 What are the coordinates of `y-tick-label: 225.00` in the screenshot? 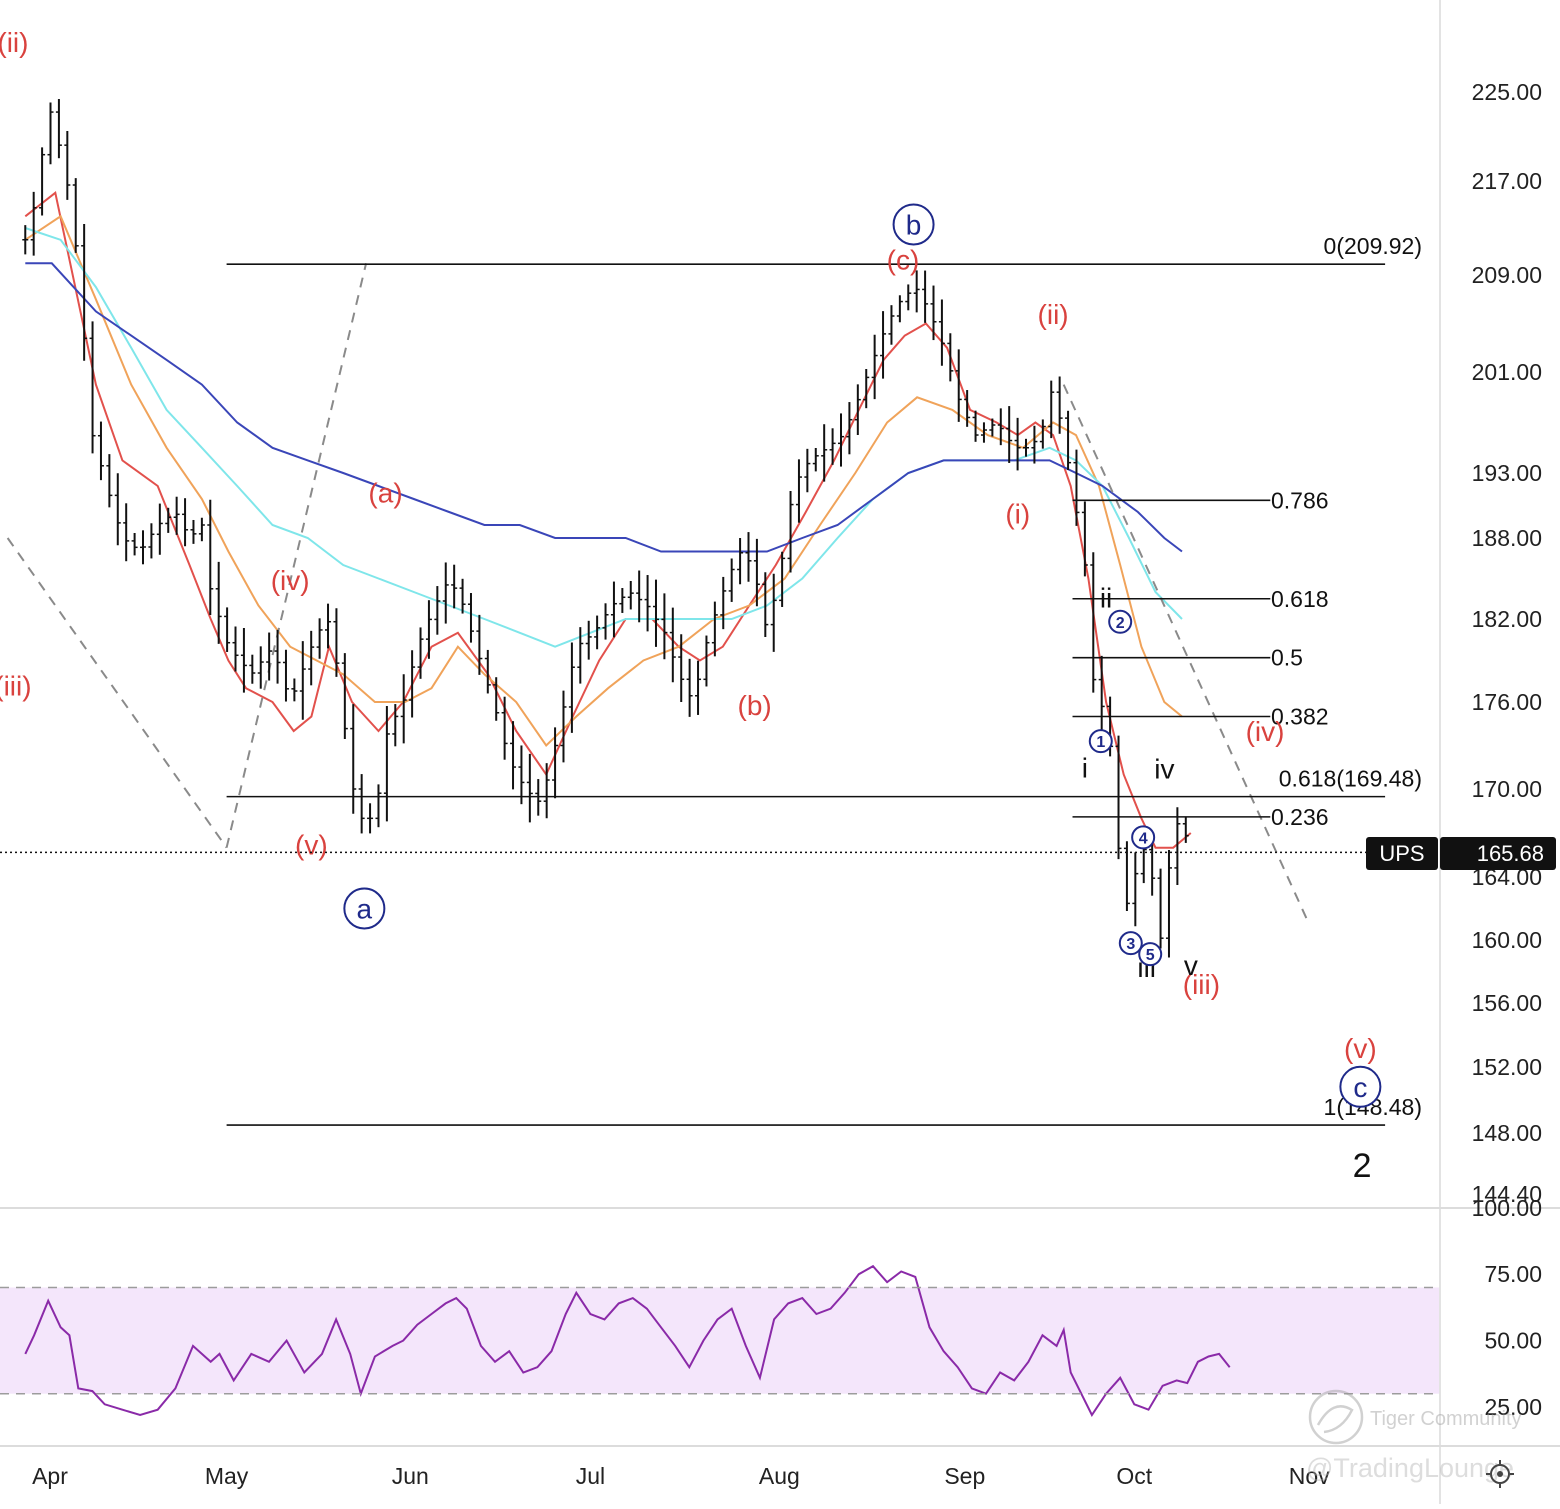 It's located at (1507, 92).